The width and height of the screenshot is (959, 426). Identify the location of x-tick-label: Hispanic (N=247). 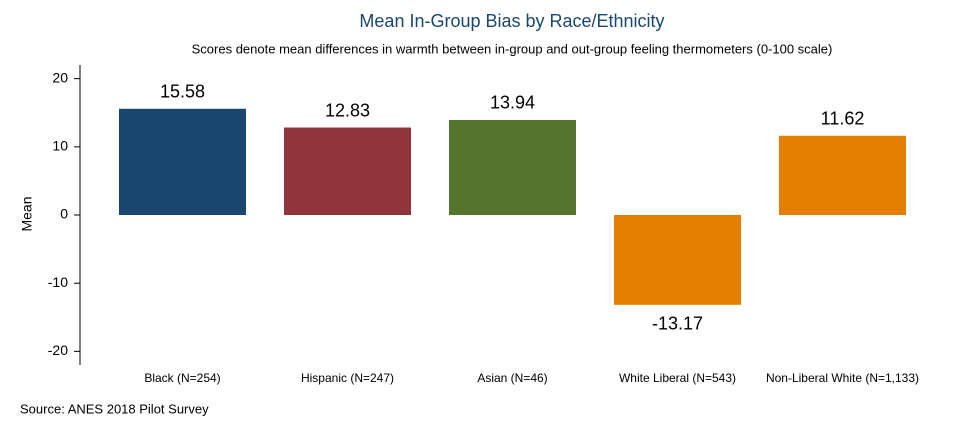
(347, 378).